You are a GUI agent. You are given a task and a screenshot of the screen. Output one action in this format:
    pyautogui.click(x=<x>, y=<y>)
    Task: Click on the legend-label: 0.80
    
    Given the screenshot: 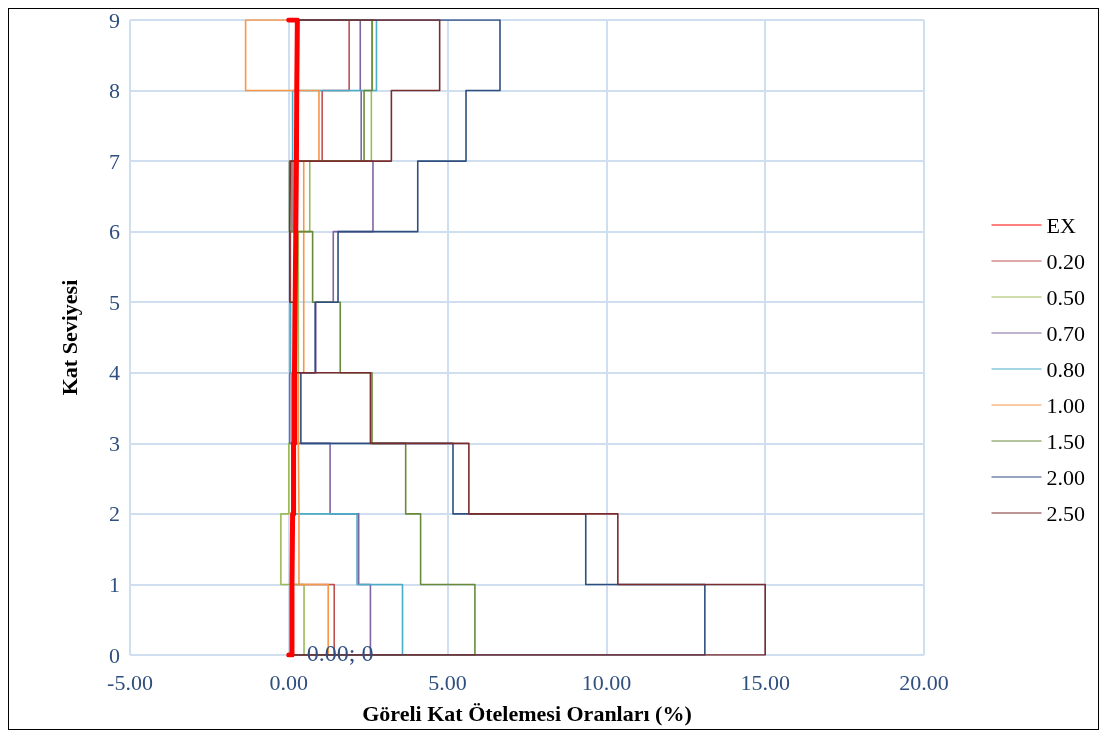 What is the action you would take?
    pyautogui.click(x=1065, y=369)
    